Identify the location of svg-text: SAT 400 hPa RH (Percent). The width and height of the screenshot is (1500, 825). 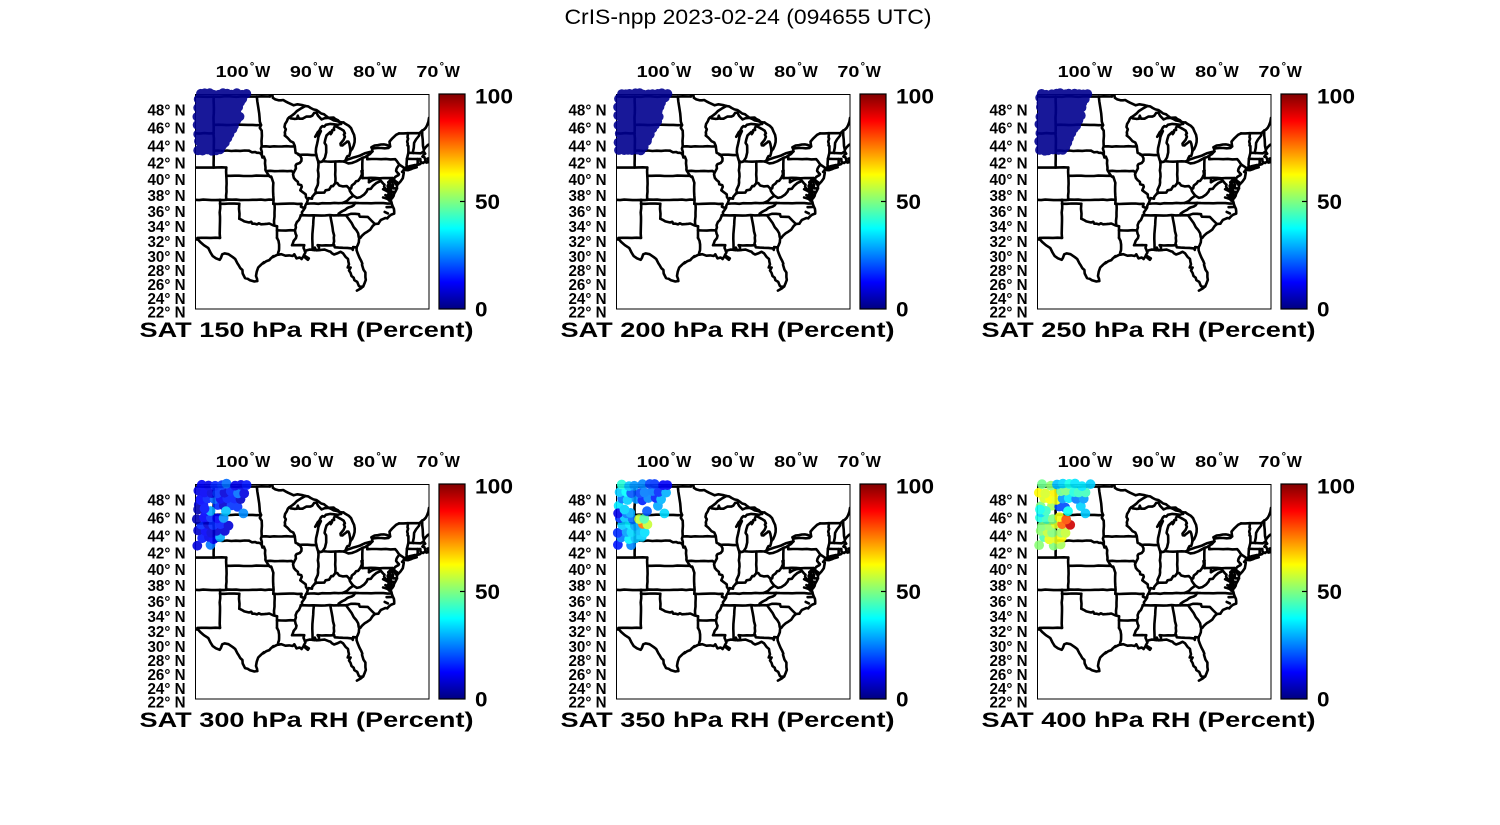
(1149, 720).